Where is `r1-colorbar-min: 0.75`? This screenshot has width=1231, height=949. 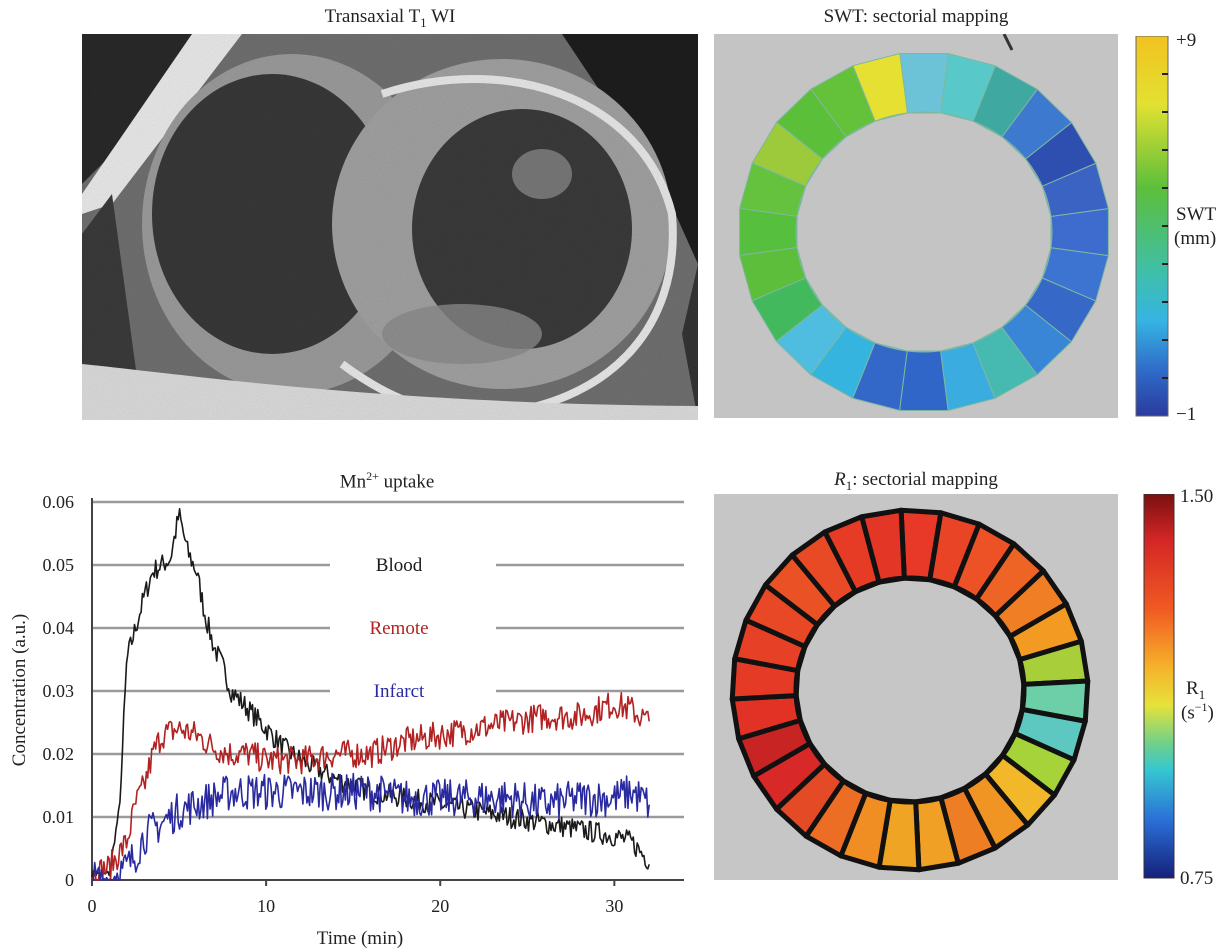
r1-colorbar-min: 0.75 is located at coordinates (1197, 878).